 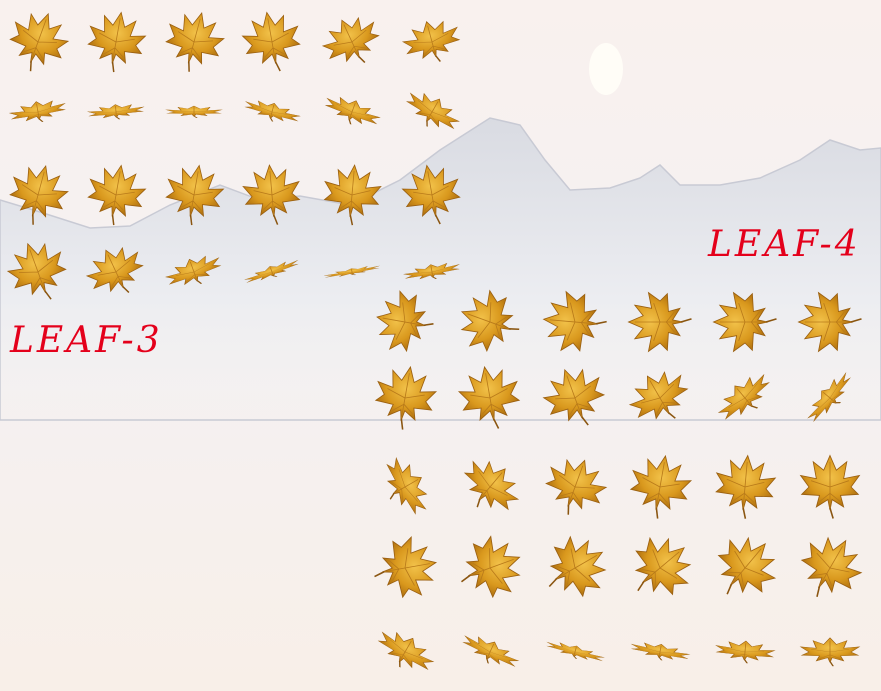 What do you see at coordinates (606, 69) in the screenshot?
I see `moon` at bounding box center [606, 69].